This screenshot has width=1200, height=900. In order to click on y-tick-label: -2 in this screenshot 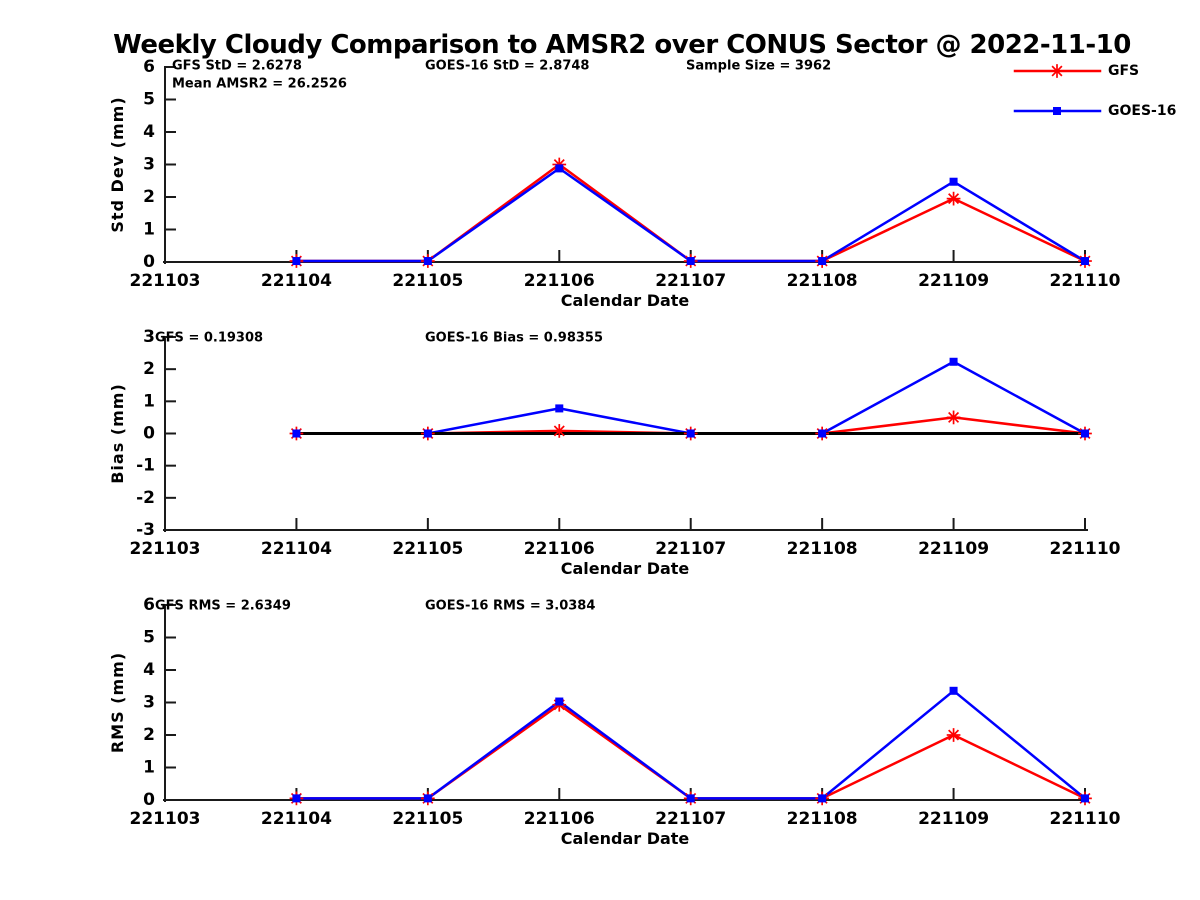, I will do `click(145, 498)`.